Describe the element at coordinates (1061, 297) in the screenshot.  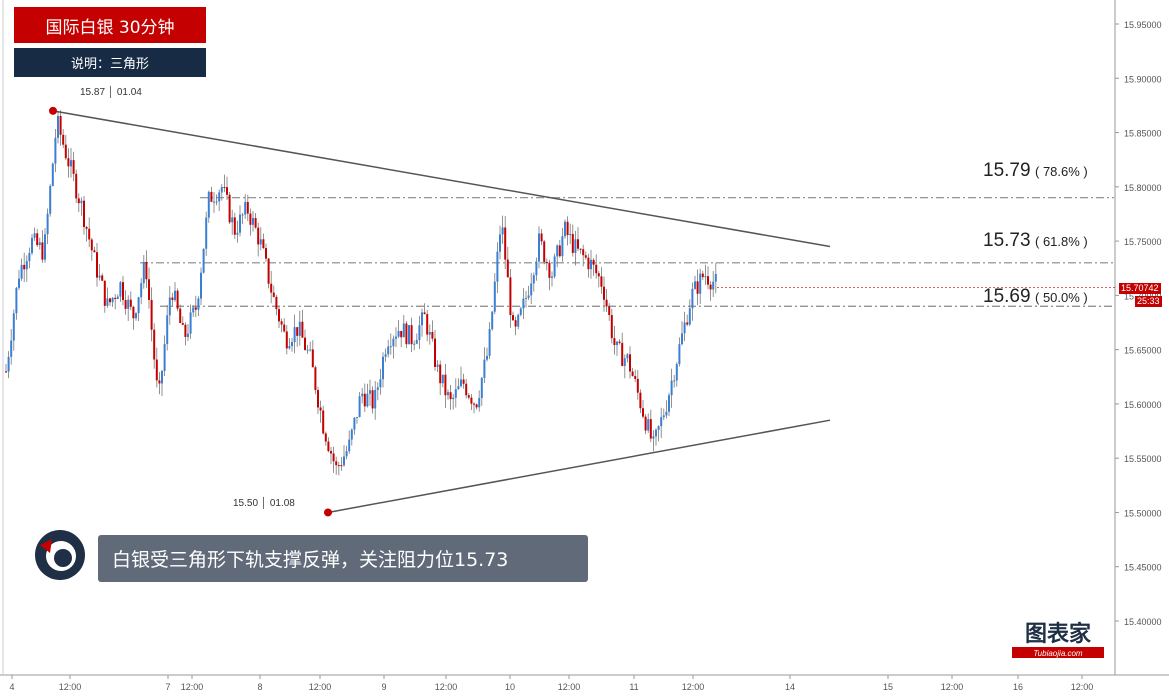
I see `level-pct-3: ( 50.0% )` at that location.